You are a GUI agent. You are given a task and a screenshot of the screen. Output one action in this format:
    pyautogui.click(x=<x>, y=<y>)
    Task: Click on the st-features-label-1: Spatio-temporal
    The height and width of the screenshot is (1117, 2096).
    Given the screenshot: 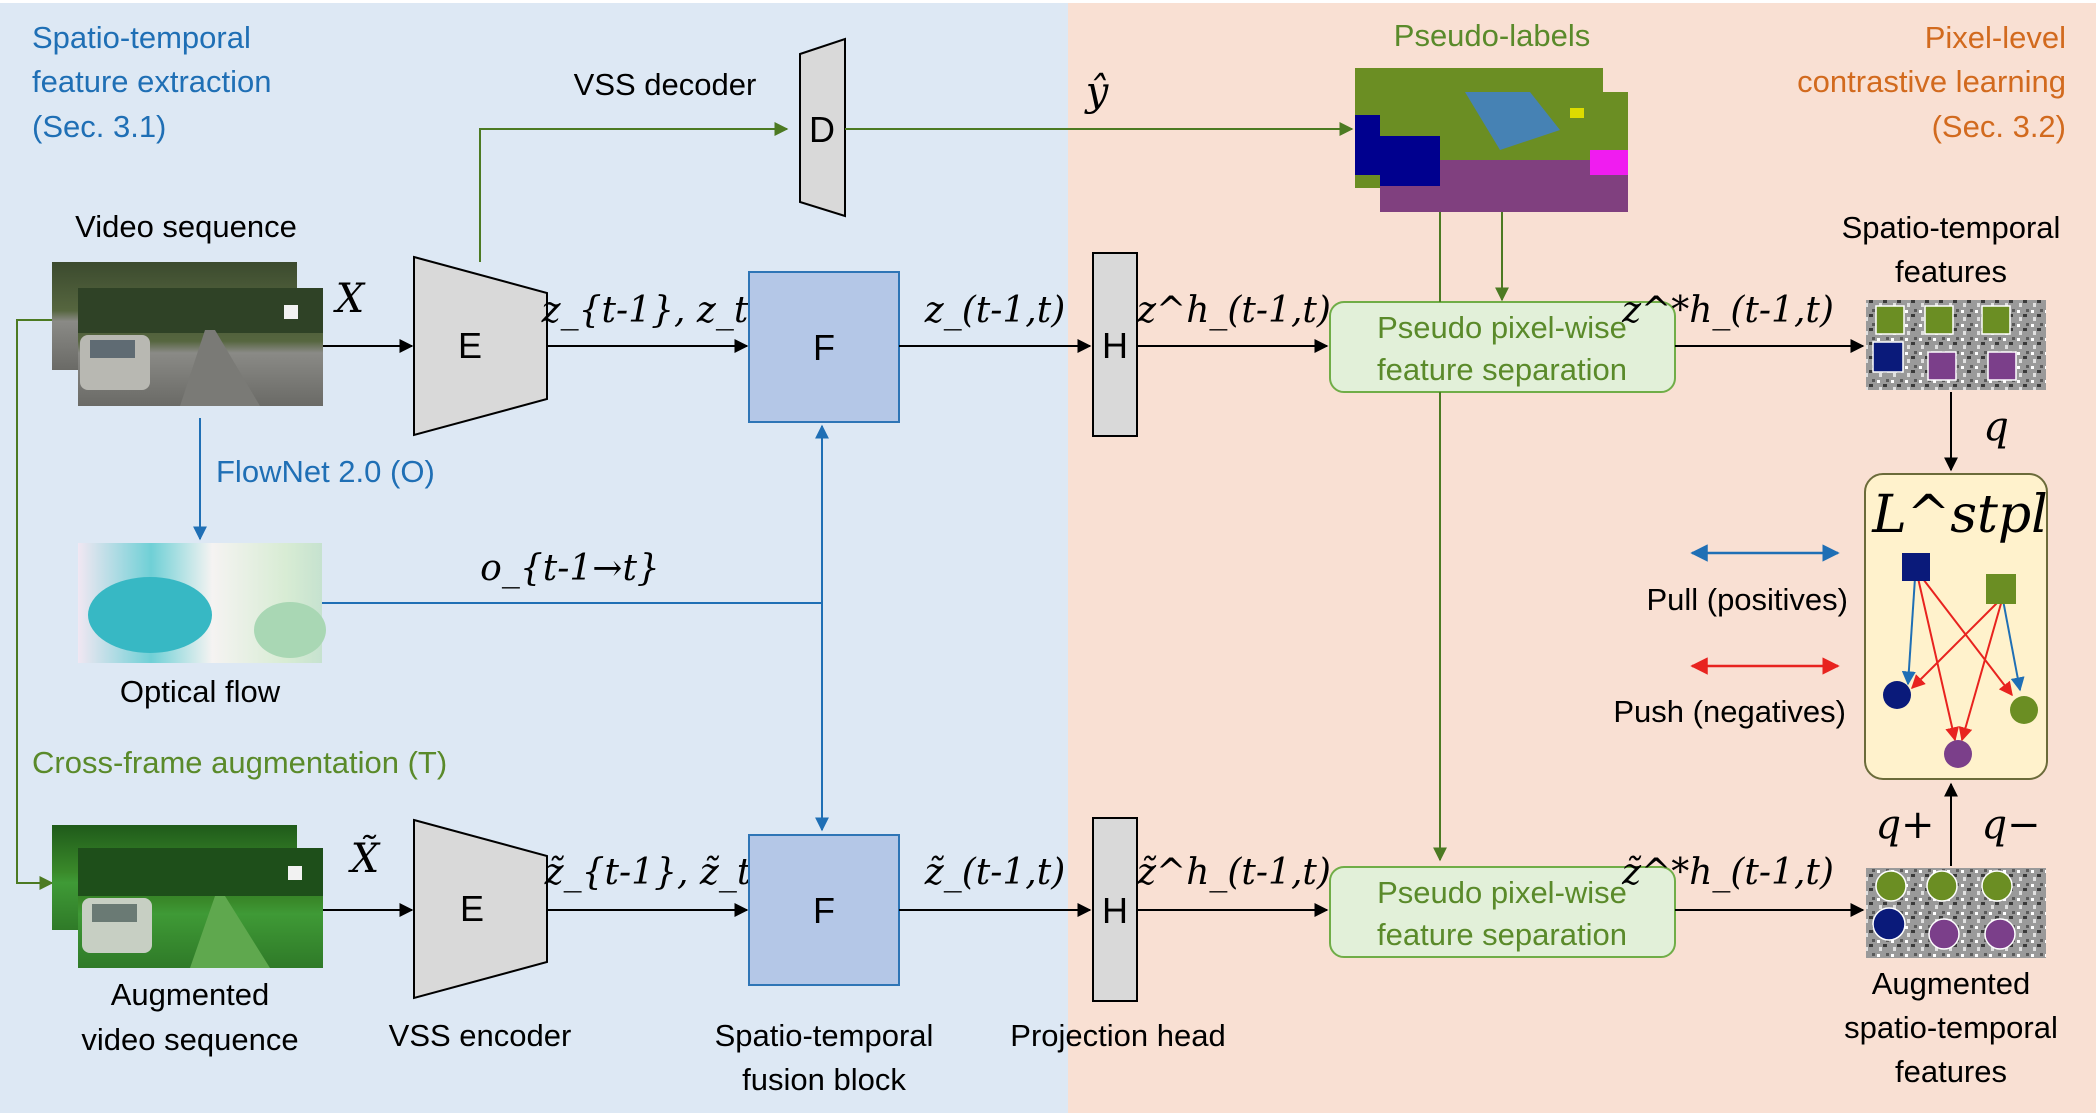 What is the action you would take?
    pyautogui.click(x=1951, y=227)
    